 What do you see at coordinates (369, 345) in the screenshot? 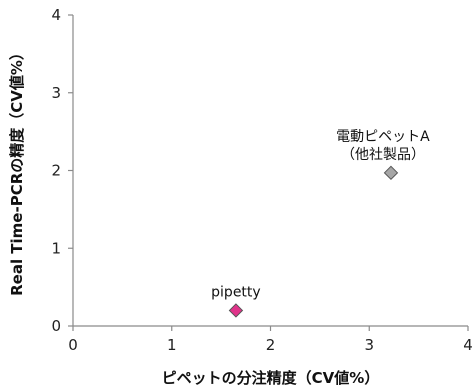
I see `x-tick-label: 3` at bounding box center [369, 345].